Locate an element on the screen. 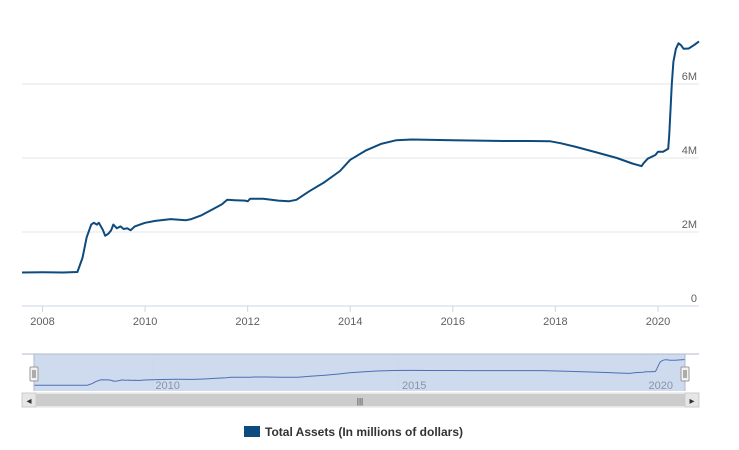 This screenshot has width=739, height=450. x-tick-label: 2016 is located at coordinates (453, 322).